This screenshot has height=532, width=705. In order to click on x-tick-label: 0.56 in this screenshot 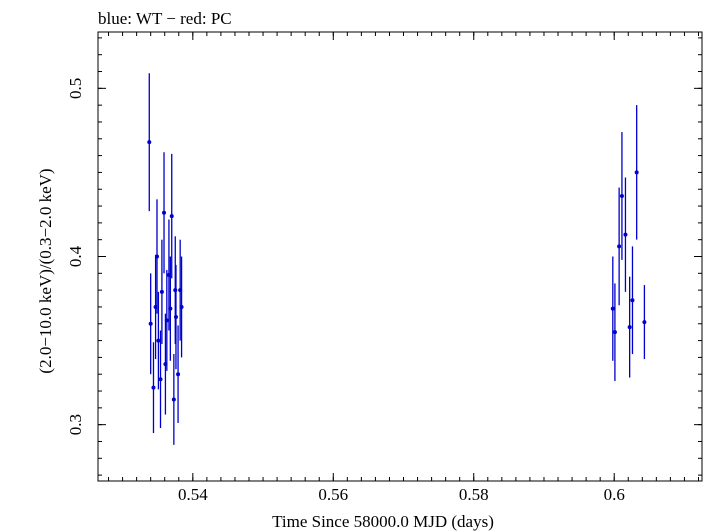, I will do `click(333, 494)`.